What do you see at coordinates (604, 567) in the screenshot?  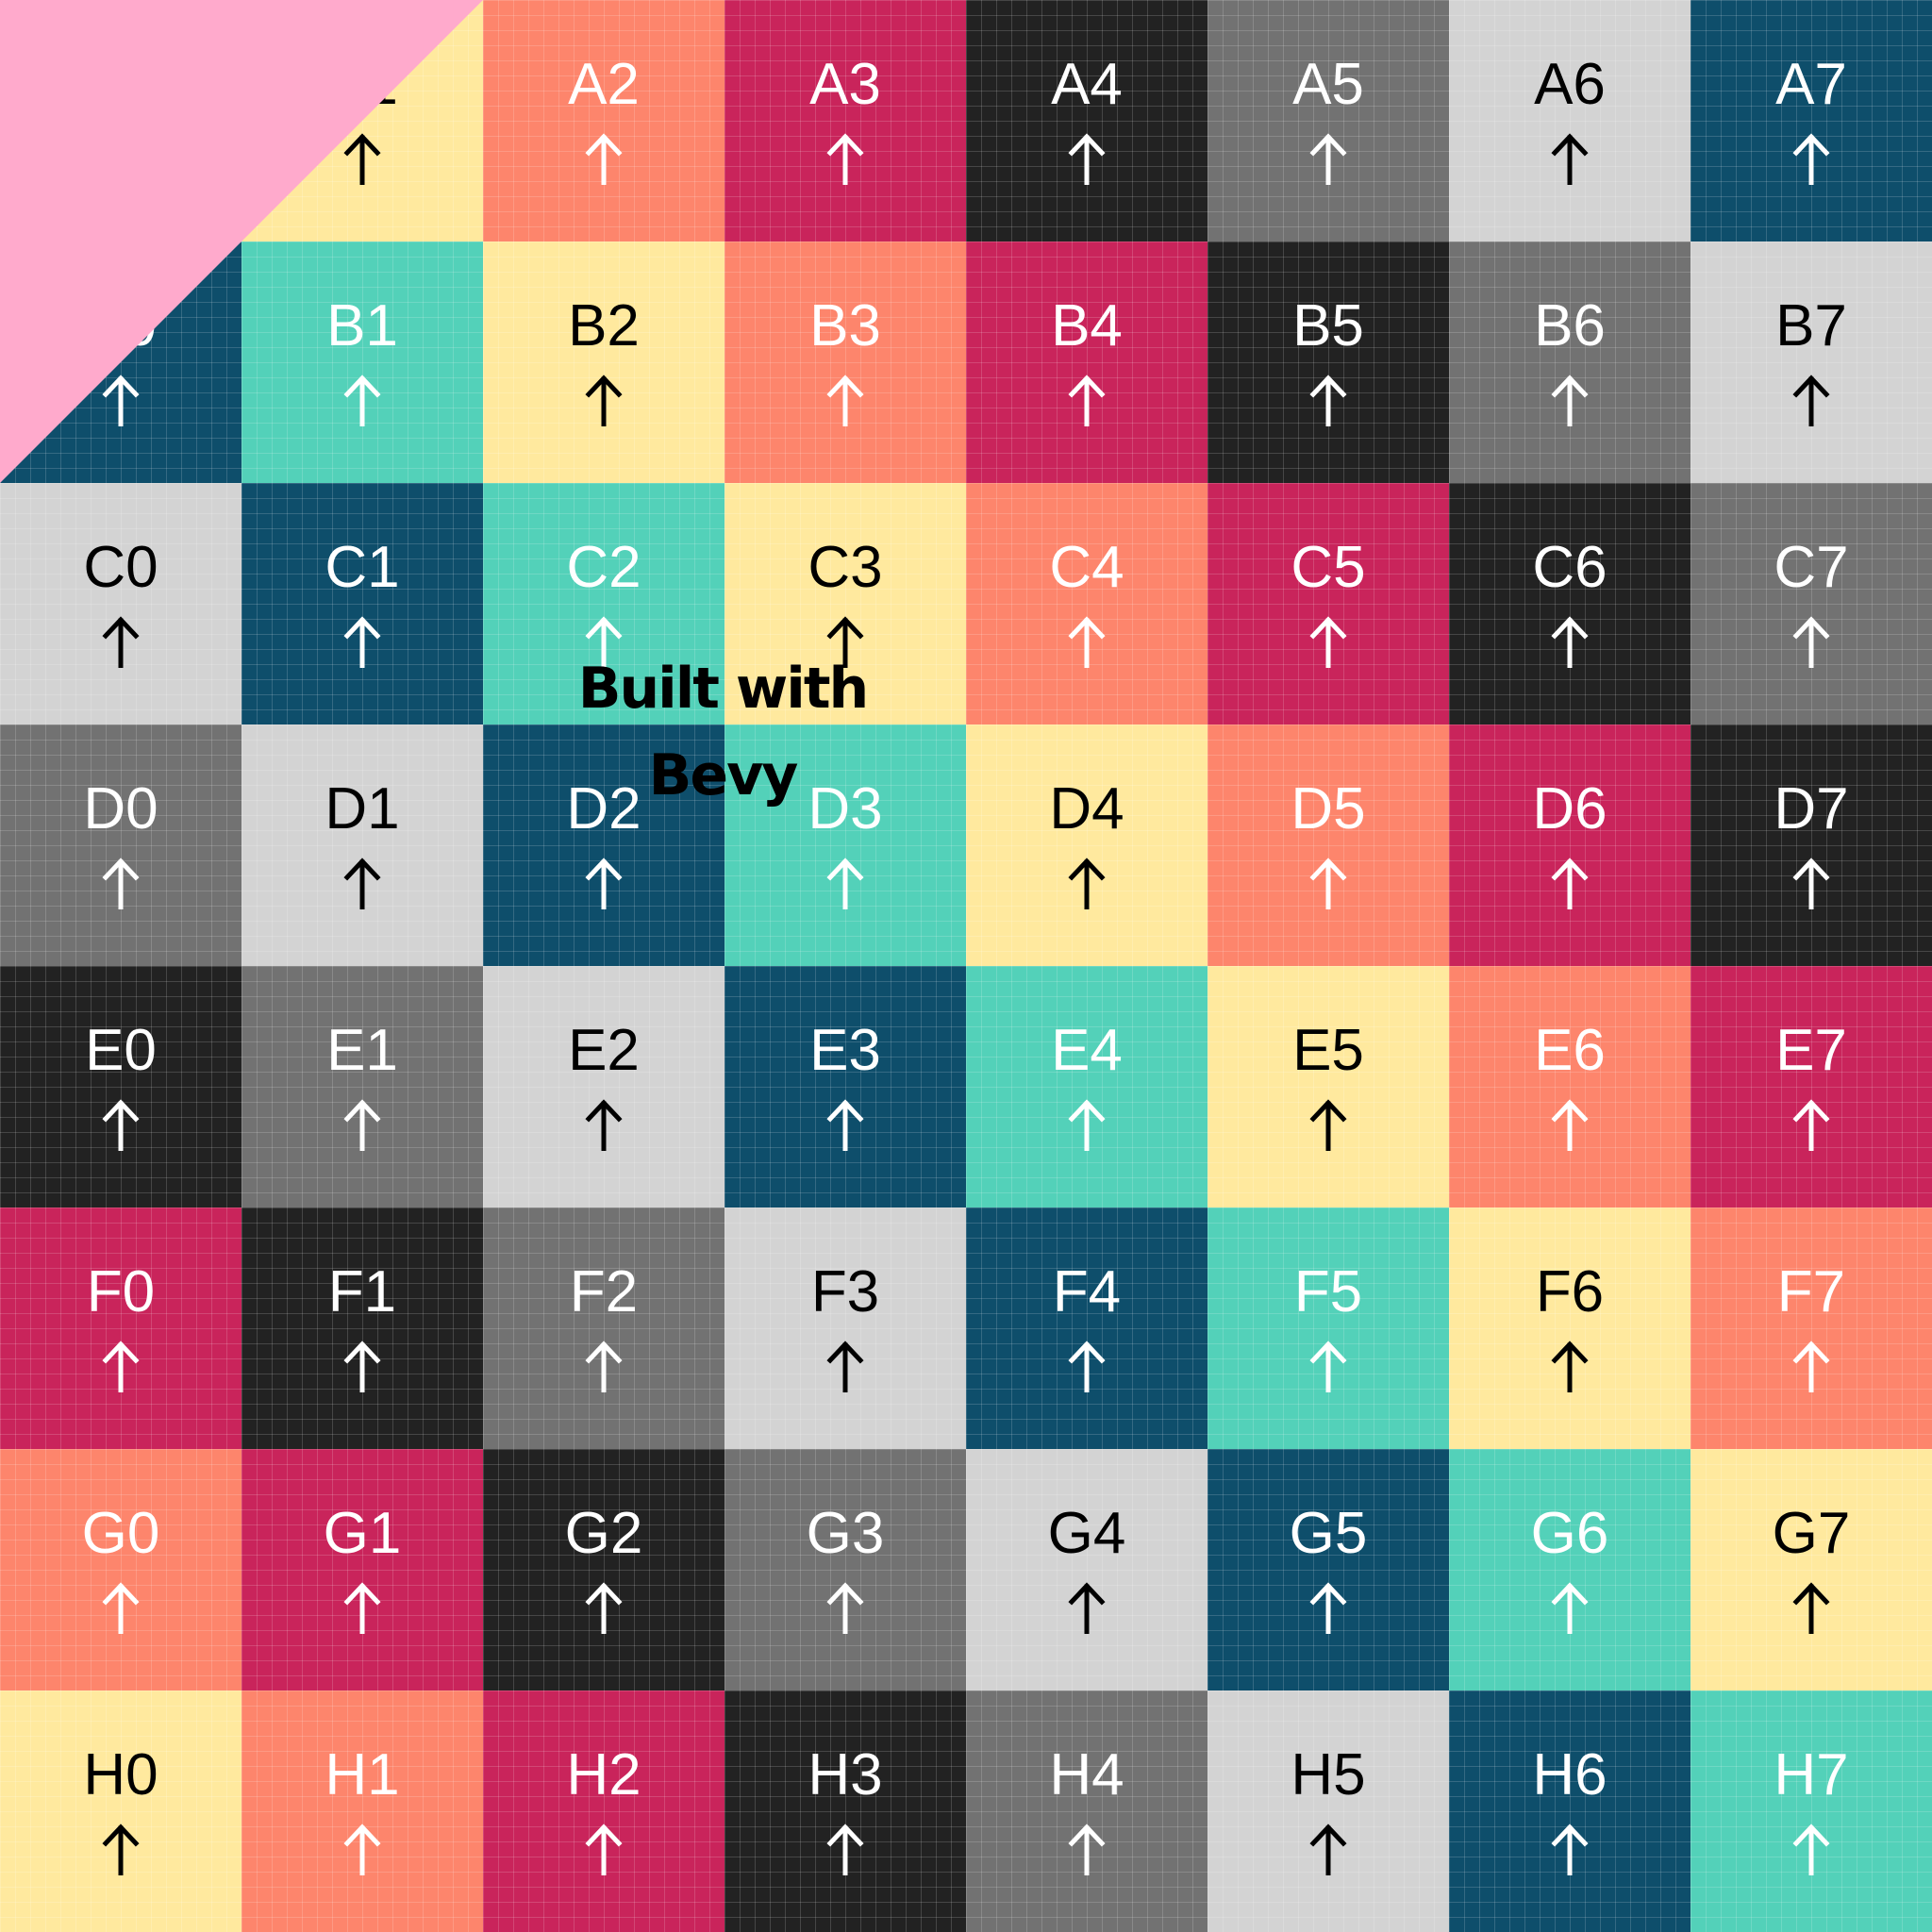 I see `cell-label: C2` at bounding box center [604, 567].